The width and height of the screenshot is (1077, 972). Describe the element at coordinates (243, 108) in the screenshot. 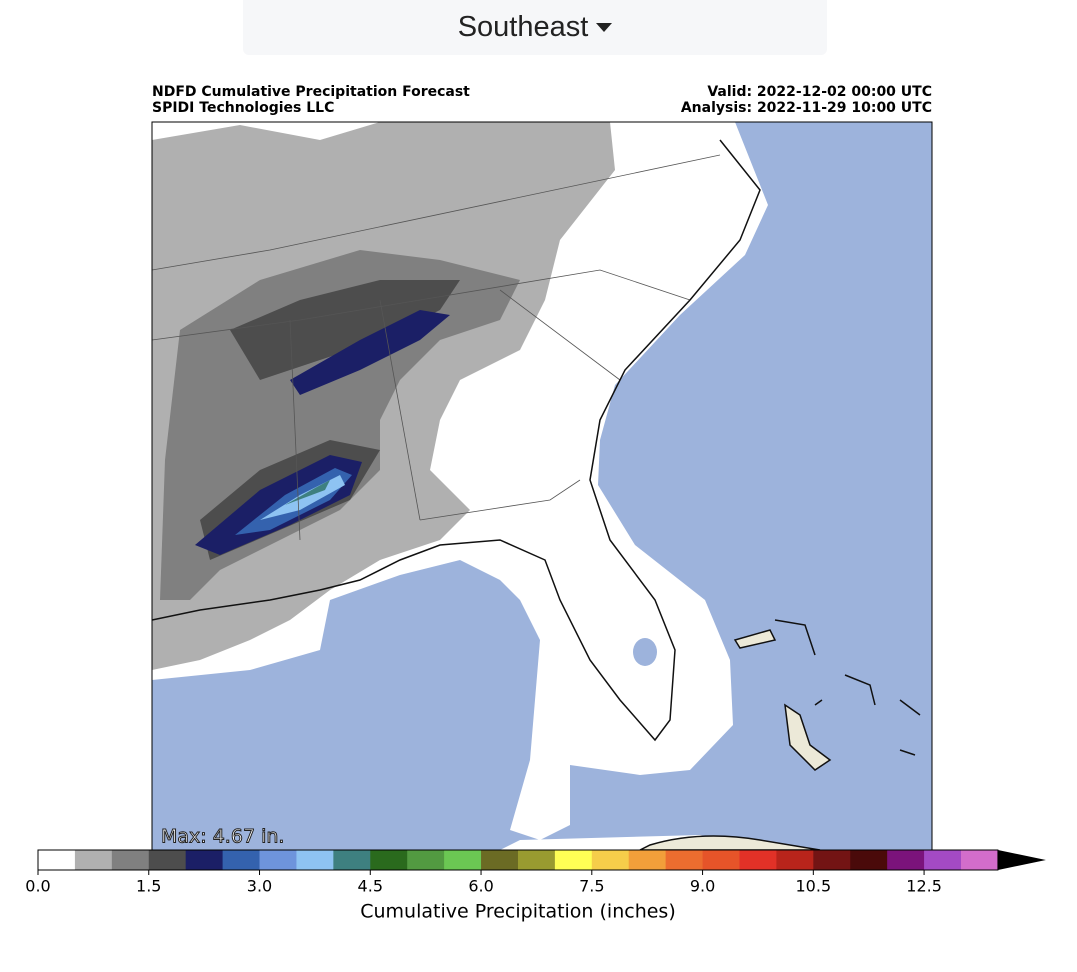

I see `map-subtitle: SPIDI Technologies LLC` at that location.